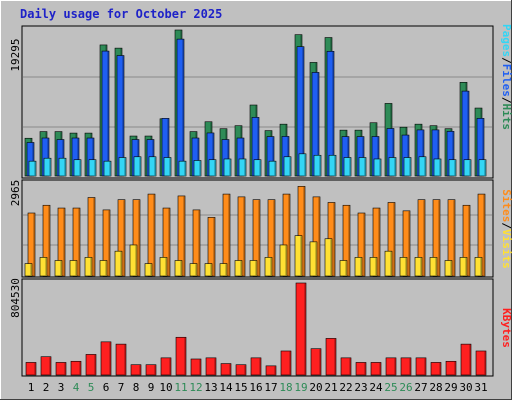  I want to click on legend-visits: Visits, so click(506, 249).